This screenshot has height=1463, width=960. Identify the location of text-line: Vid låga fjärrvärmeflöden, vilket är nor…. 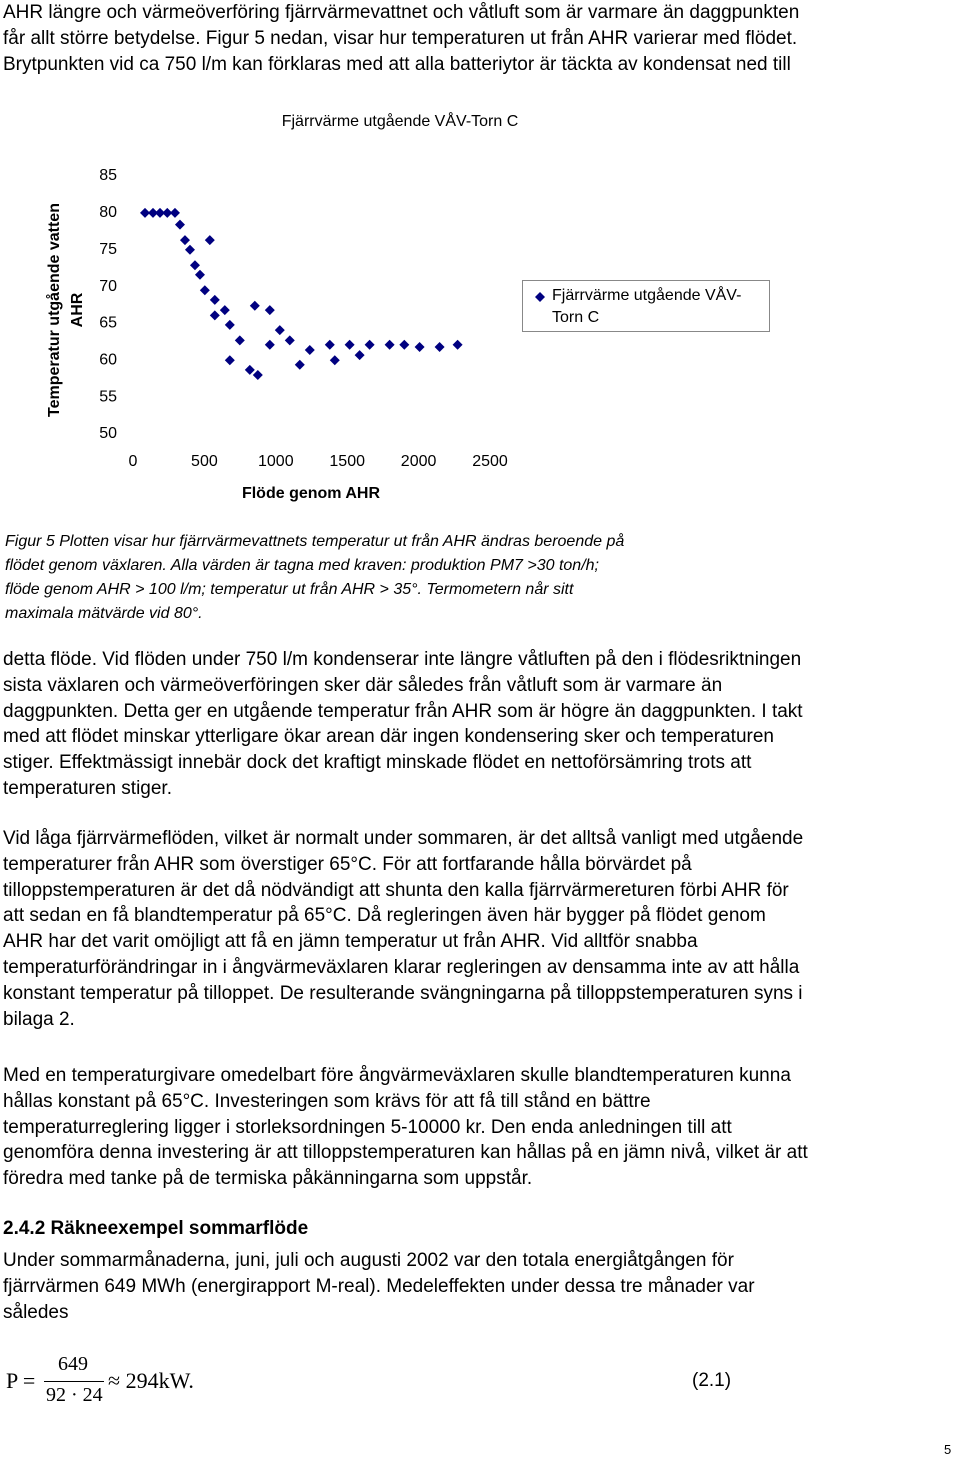
(403, 838).